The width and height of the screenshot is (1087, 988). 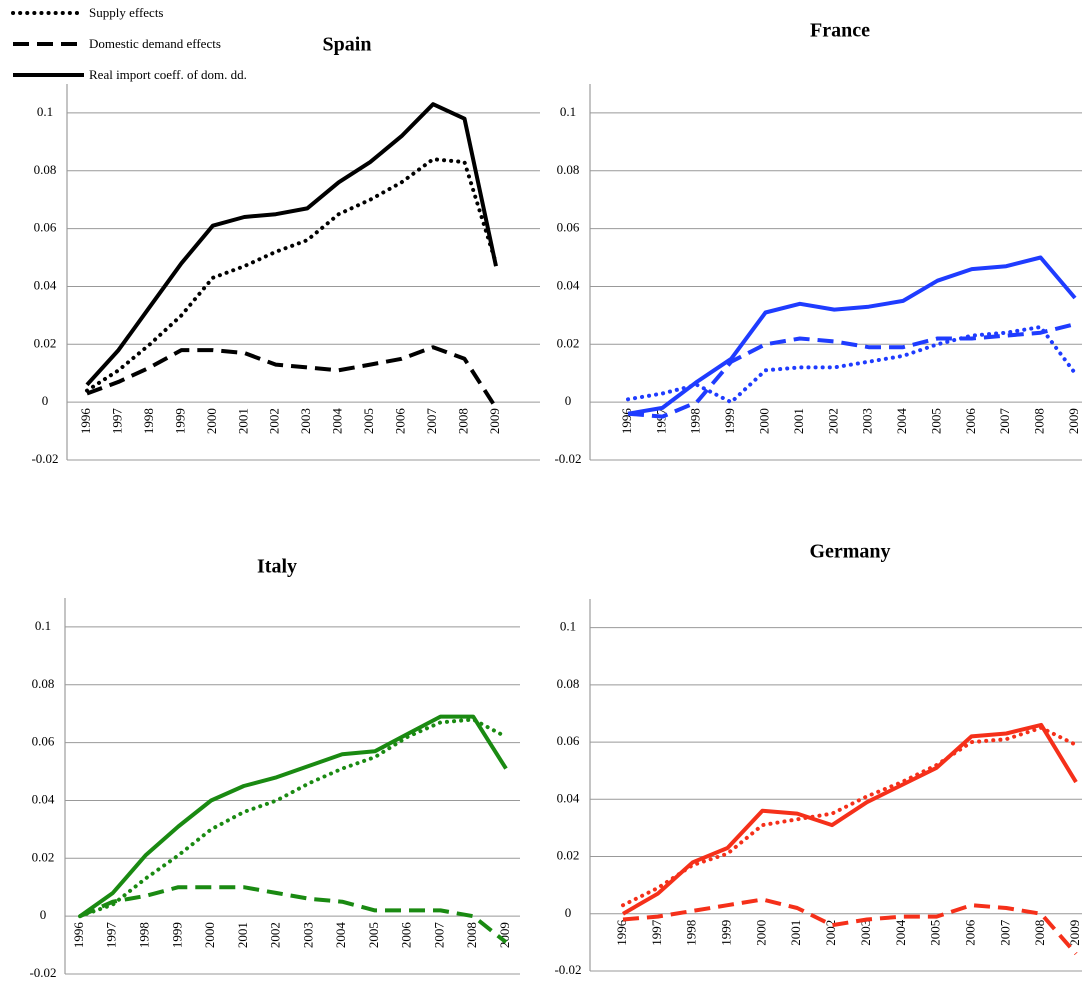 What do you see at coordinates (347, 45) in the screenshot?
I see `chart-title: Spain` at bounding box center [347, 45].